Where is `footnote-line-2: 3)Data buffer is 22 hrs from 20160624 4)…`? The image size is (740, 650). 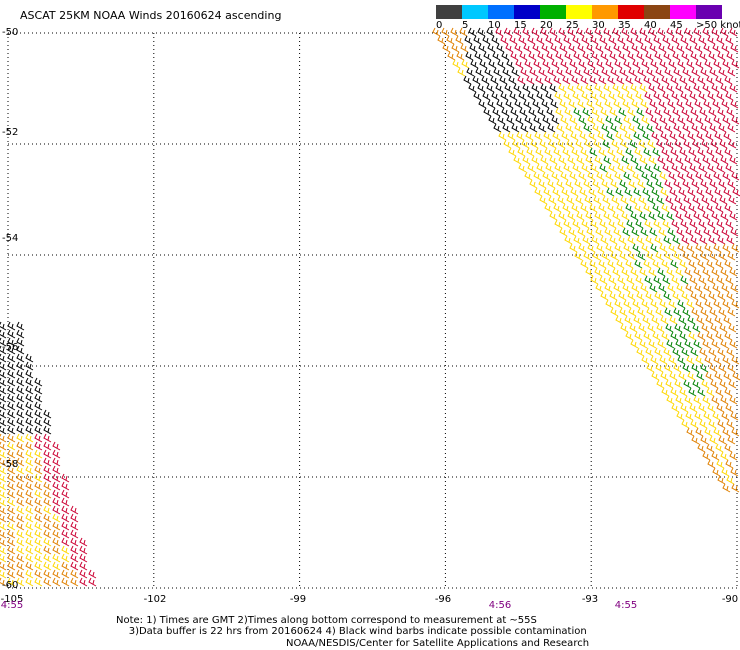
footnote-line-2: 3)Data buffer is 22 hrs from 20160624 4)… is located at coordinates (357, 631).